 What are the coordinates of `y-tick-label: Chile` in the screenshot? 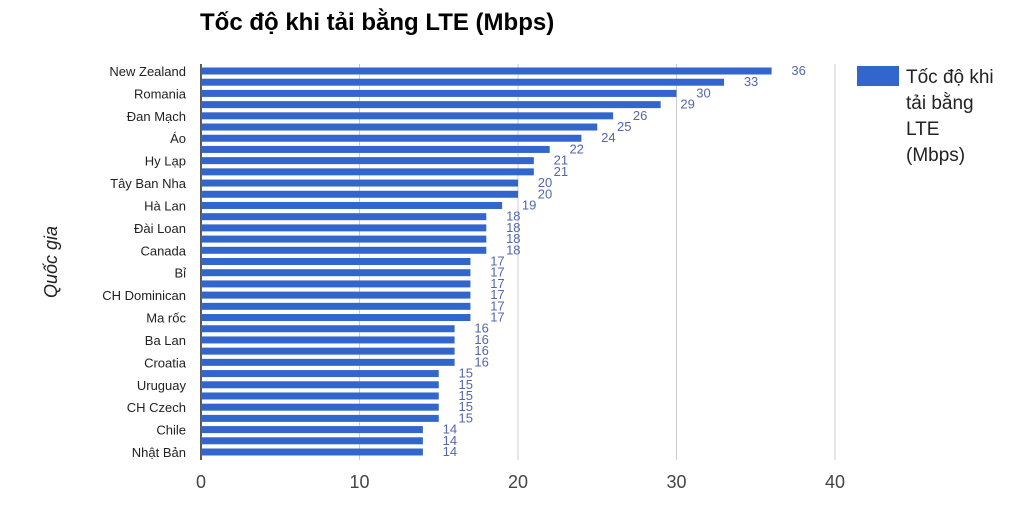 It's located at (171, 430).